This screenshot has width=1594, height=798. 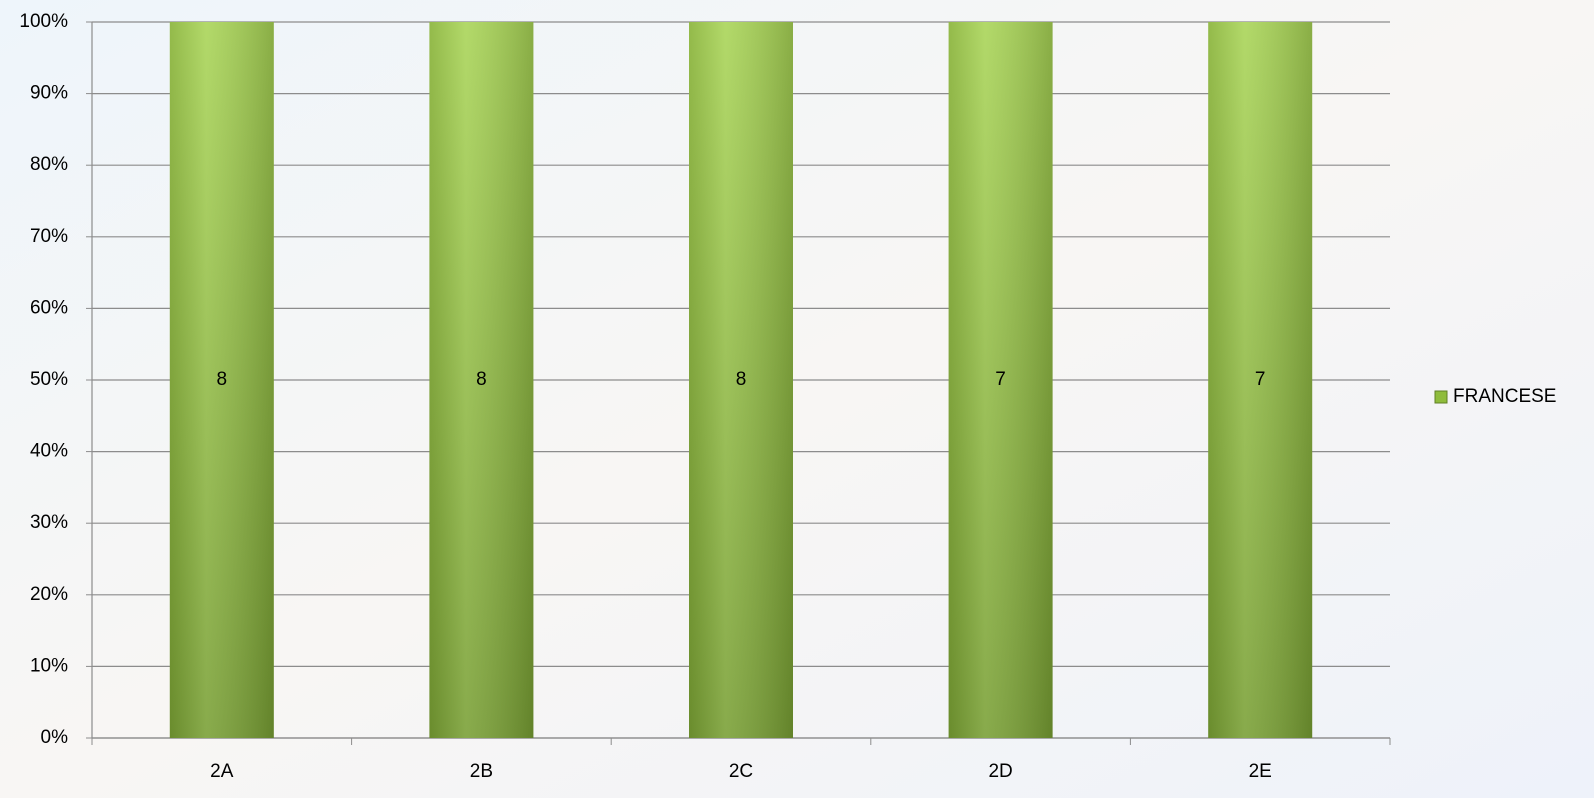 I want to click on y-tick-label: 60%, so click(x=49, y=307).